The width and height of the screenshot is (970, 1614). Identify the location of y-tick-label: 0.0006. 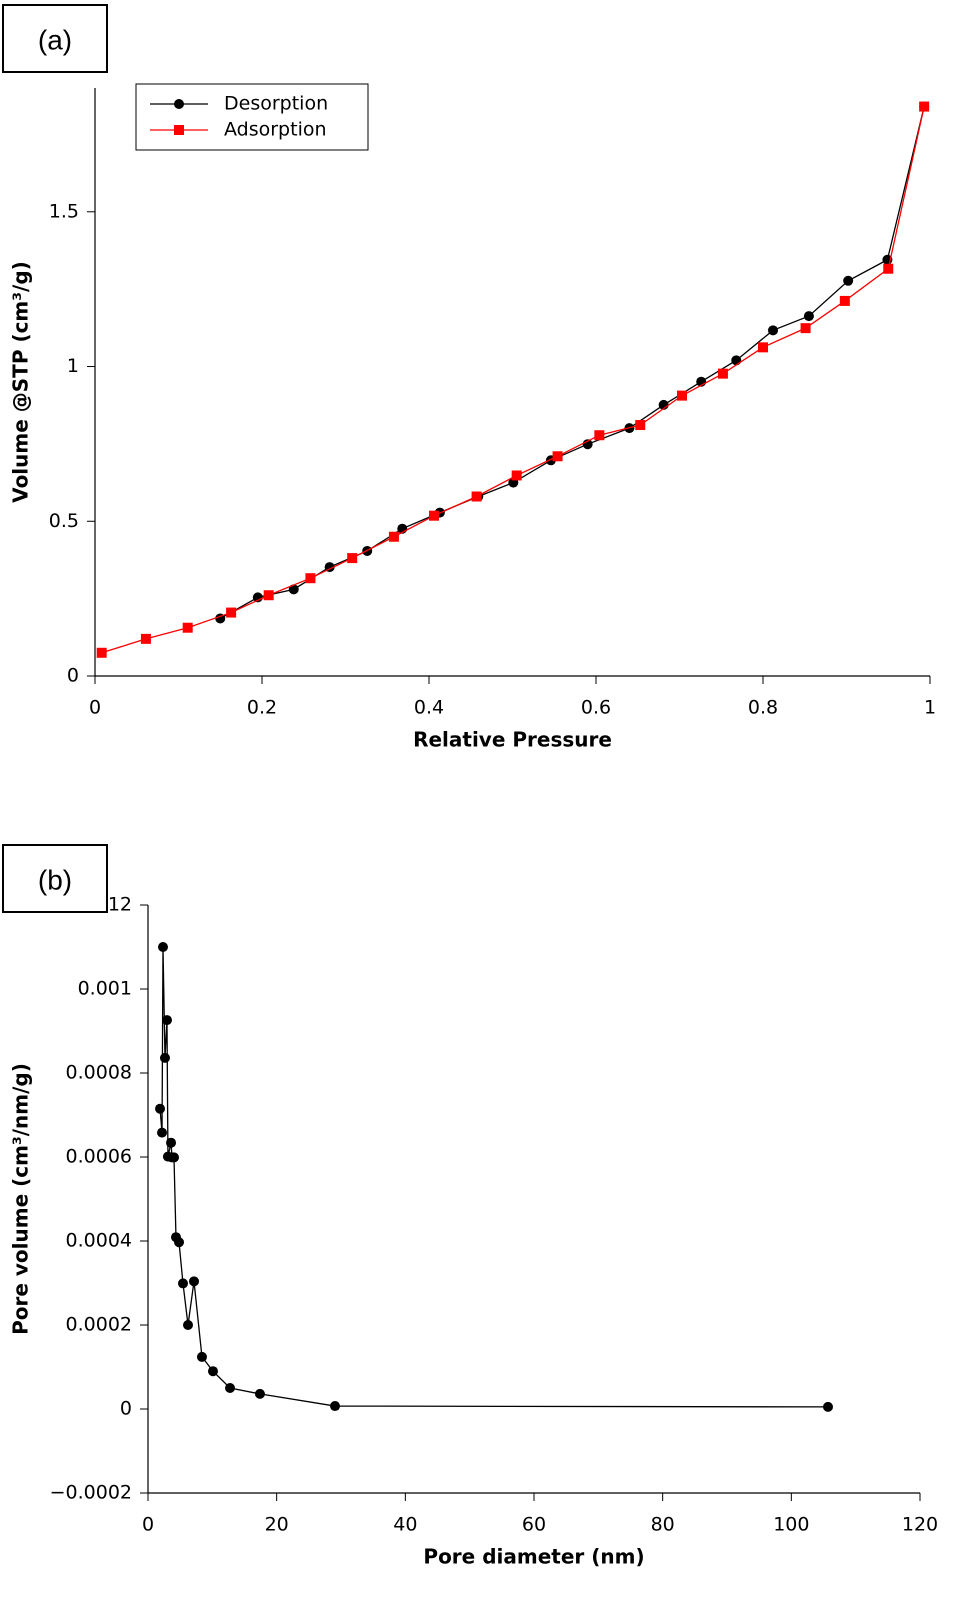
(99, 1157).